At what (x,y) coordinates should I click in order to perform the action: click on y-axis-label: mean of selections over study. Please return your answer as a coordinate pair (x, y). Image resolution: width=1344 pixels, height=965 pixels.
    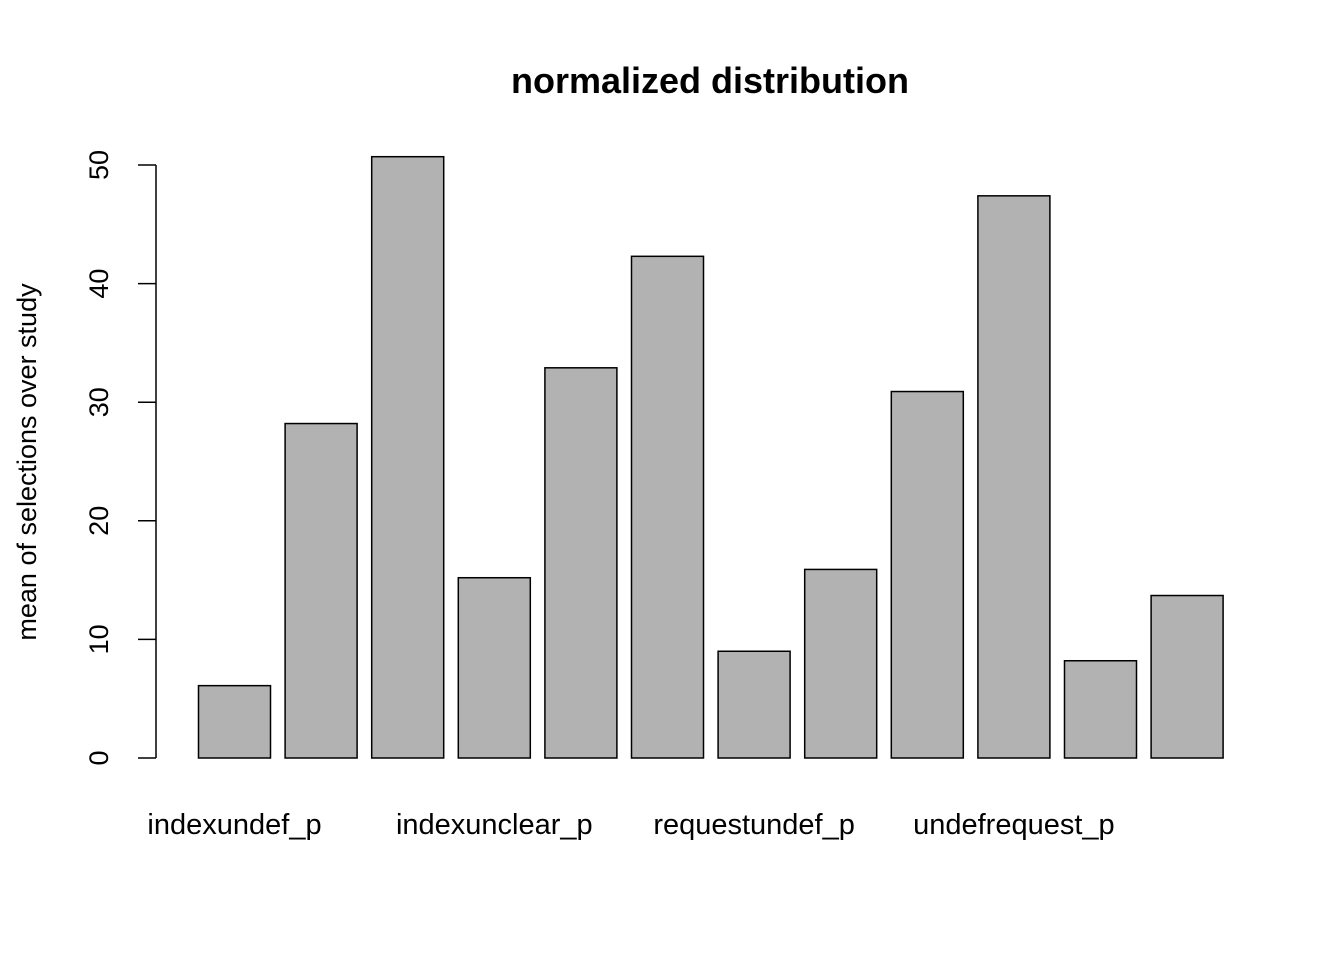
    Looking at the image, I should click on (27, 462).